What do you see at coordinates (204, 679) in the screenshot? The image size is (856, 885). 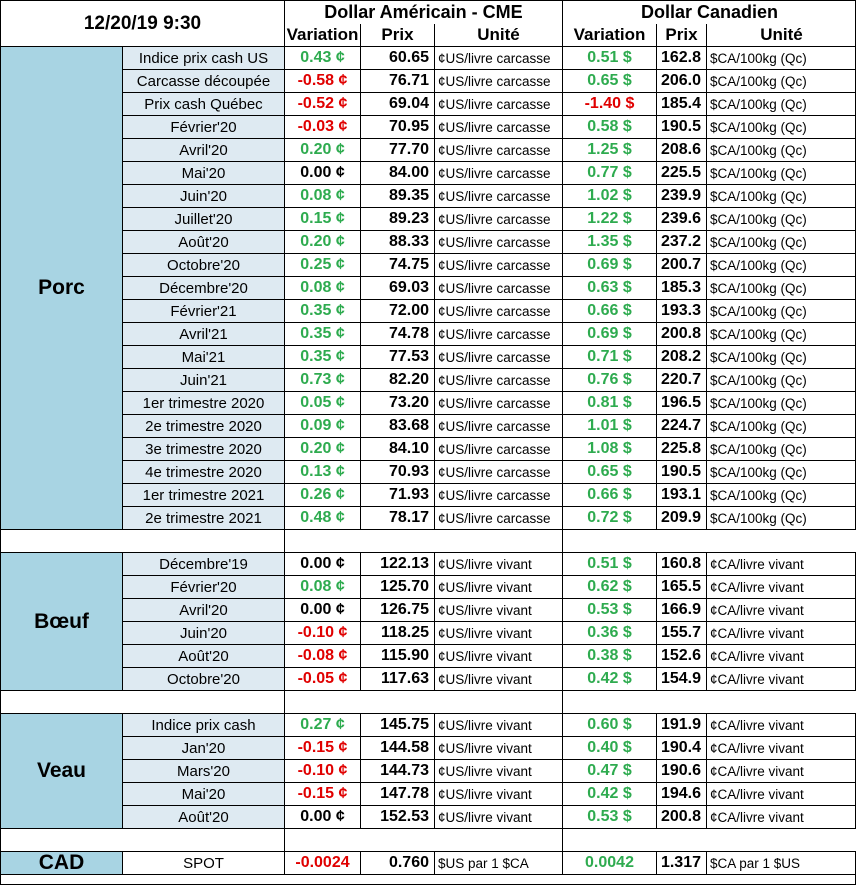 I see `row-label: Octobre'20` at bounding box center [204, 679].